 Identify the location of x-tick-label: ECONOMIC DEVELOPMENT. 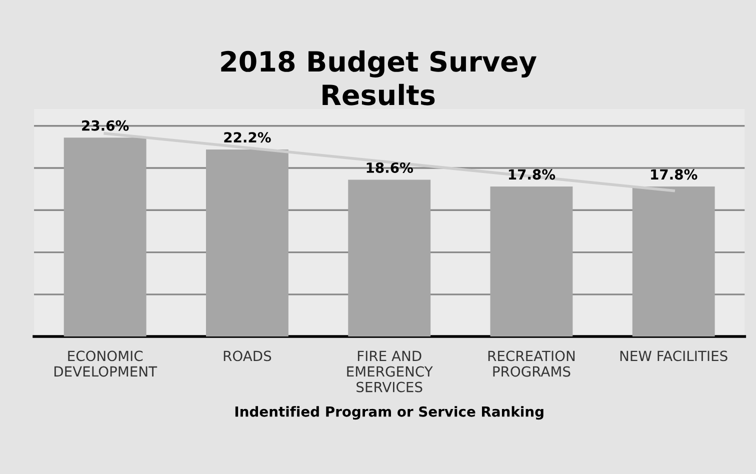
(106, 363).